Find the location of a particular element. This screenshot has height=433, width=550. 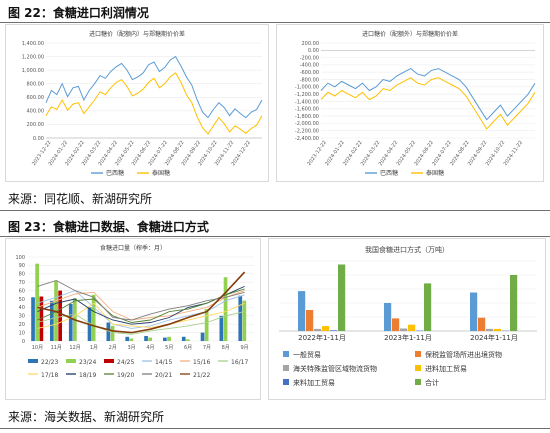

y-tick-label: -1,200.00 is located at coordinates (307, 95).